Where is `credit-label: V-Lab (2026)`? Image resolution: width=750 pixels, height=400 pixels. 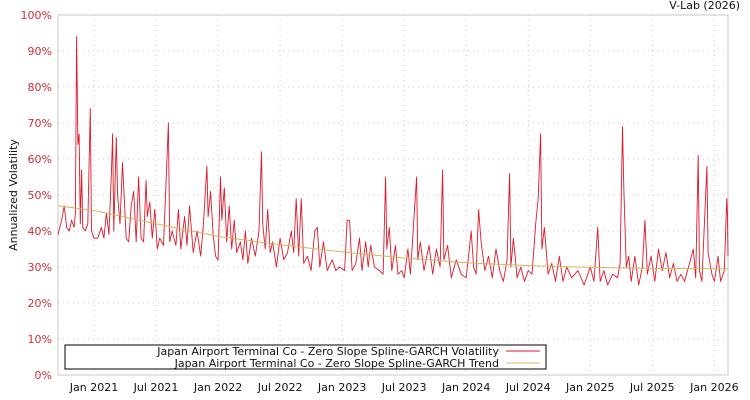 credit-label: V-Lab (2026) is located at coordinates (704, 6).